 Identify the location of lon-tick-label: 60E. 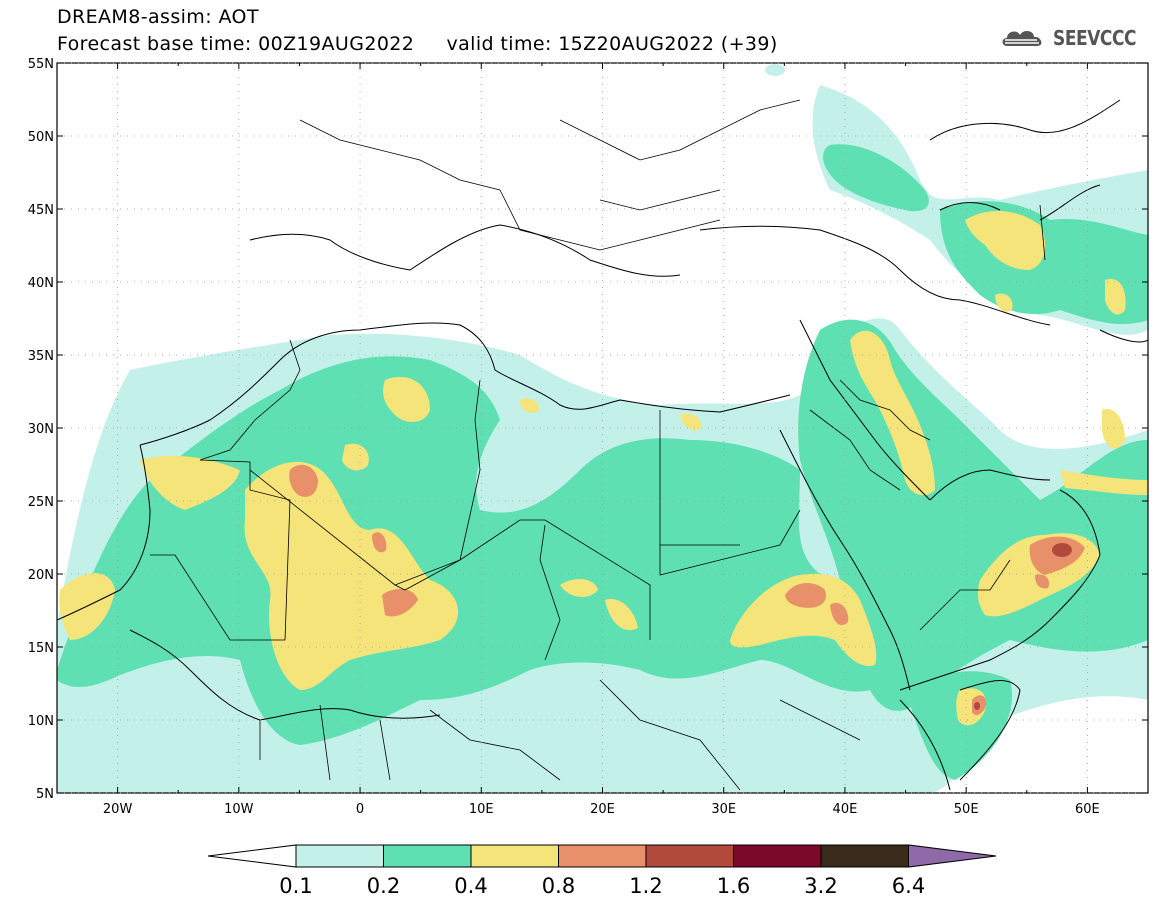
(1087, 809).